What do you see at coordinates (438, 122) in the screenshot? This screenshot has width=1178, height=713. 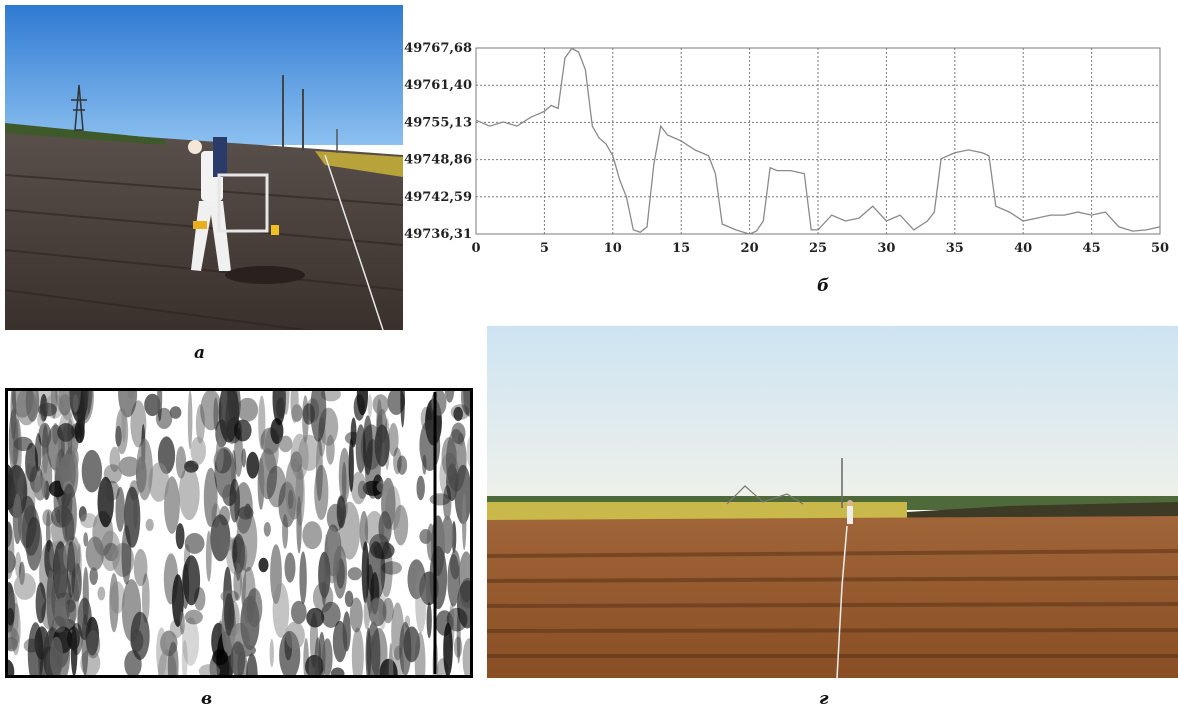 I see `y-tick-label: 49755,13` at bounding box center [438, 122].